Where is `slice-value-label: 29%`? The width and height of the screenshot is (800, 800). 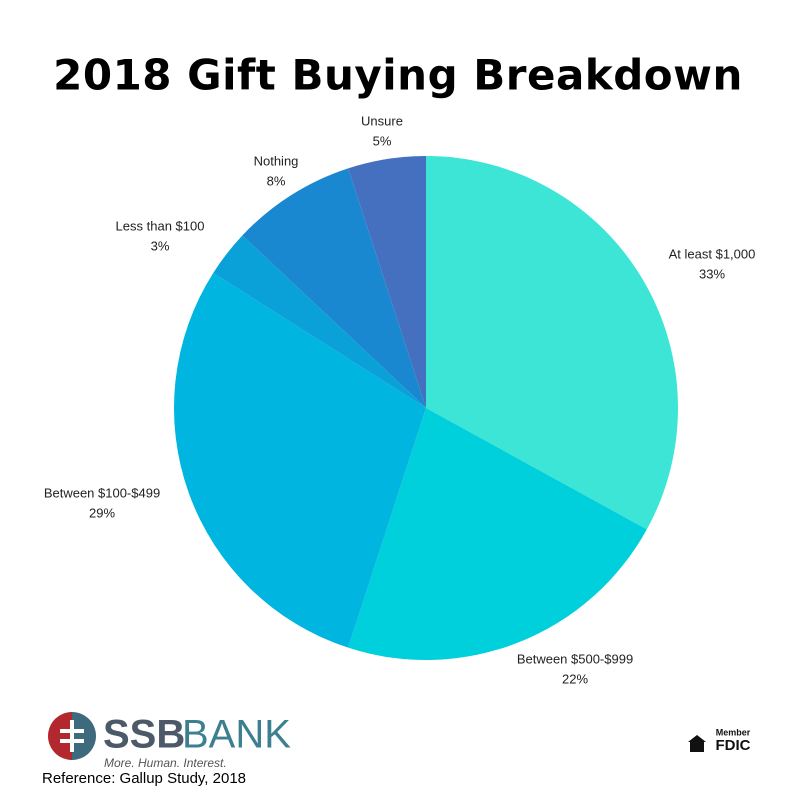
slice-value-label: 29% is located at coordinates (102, 512).